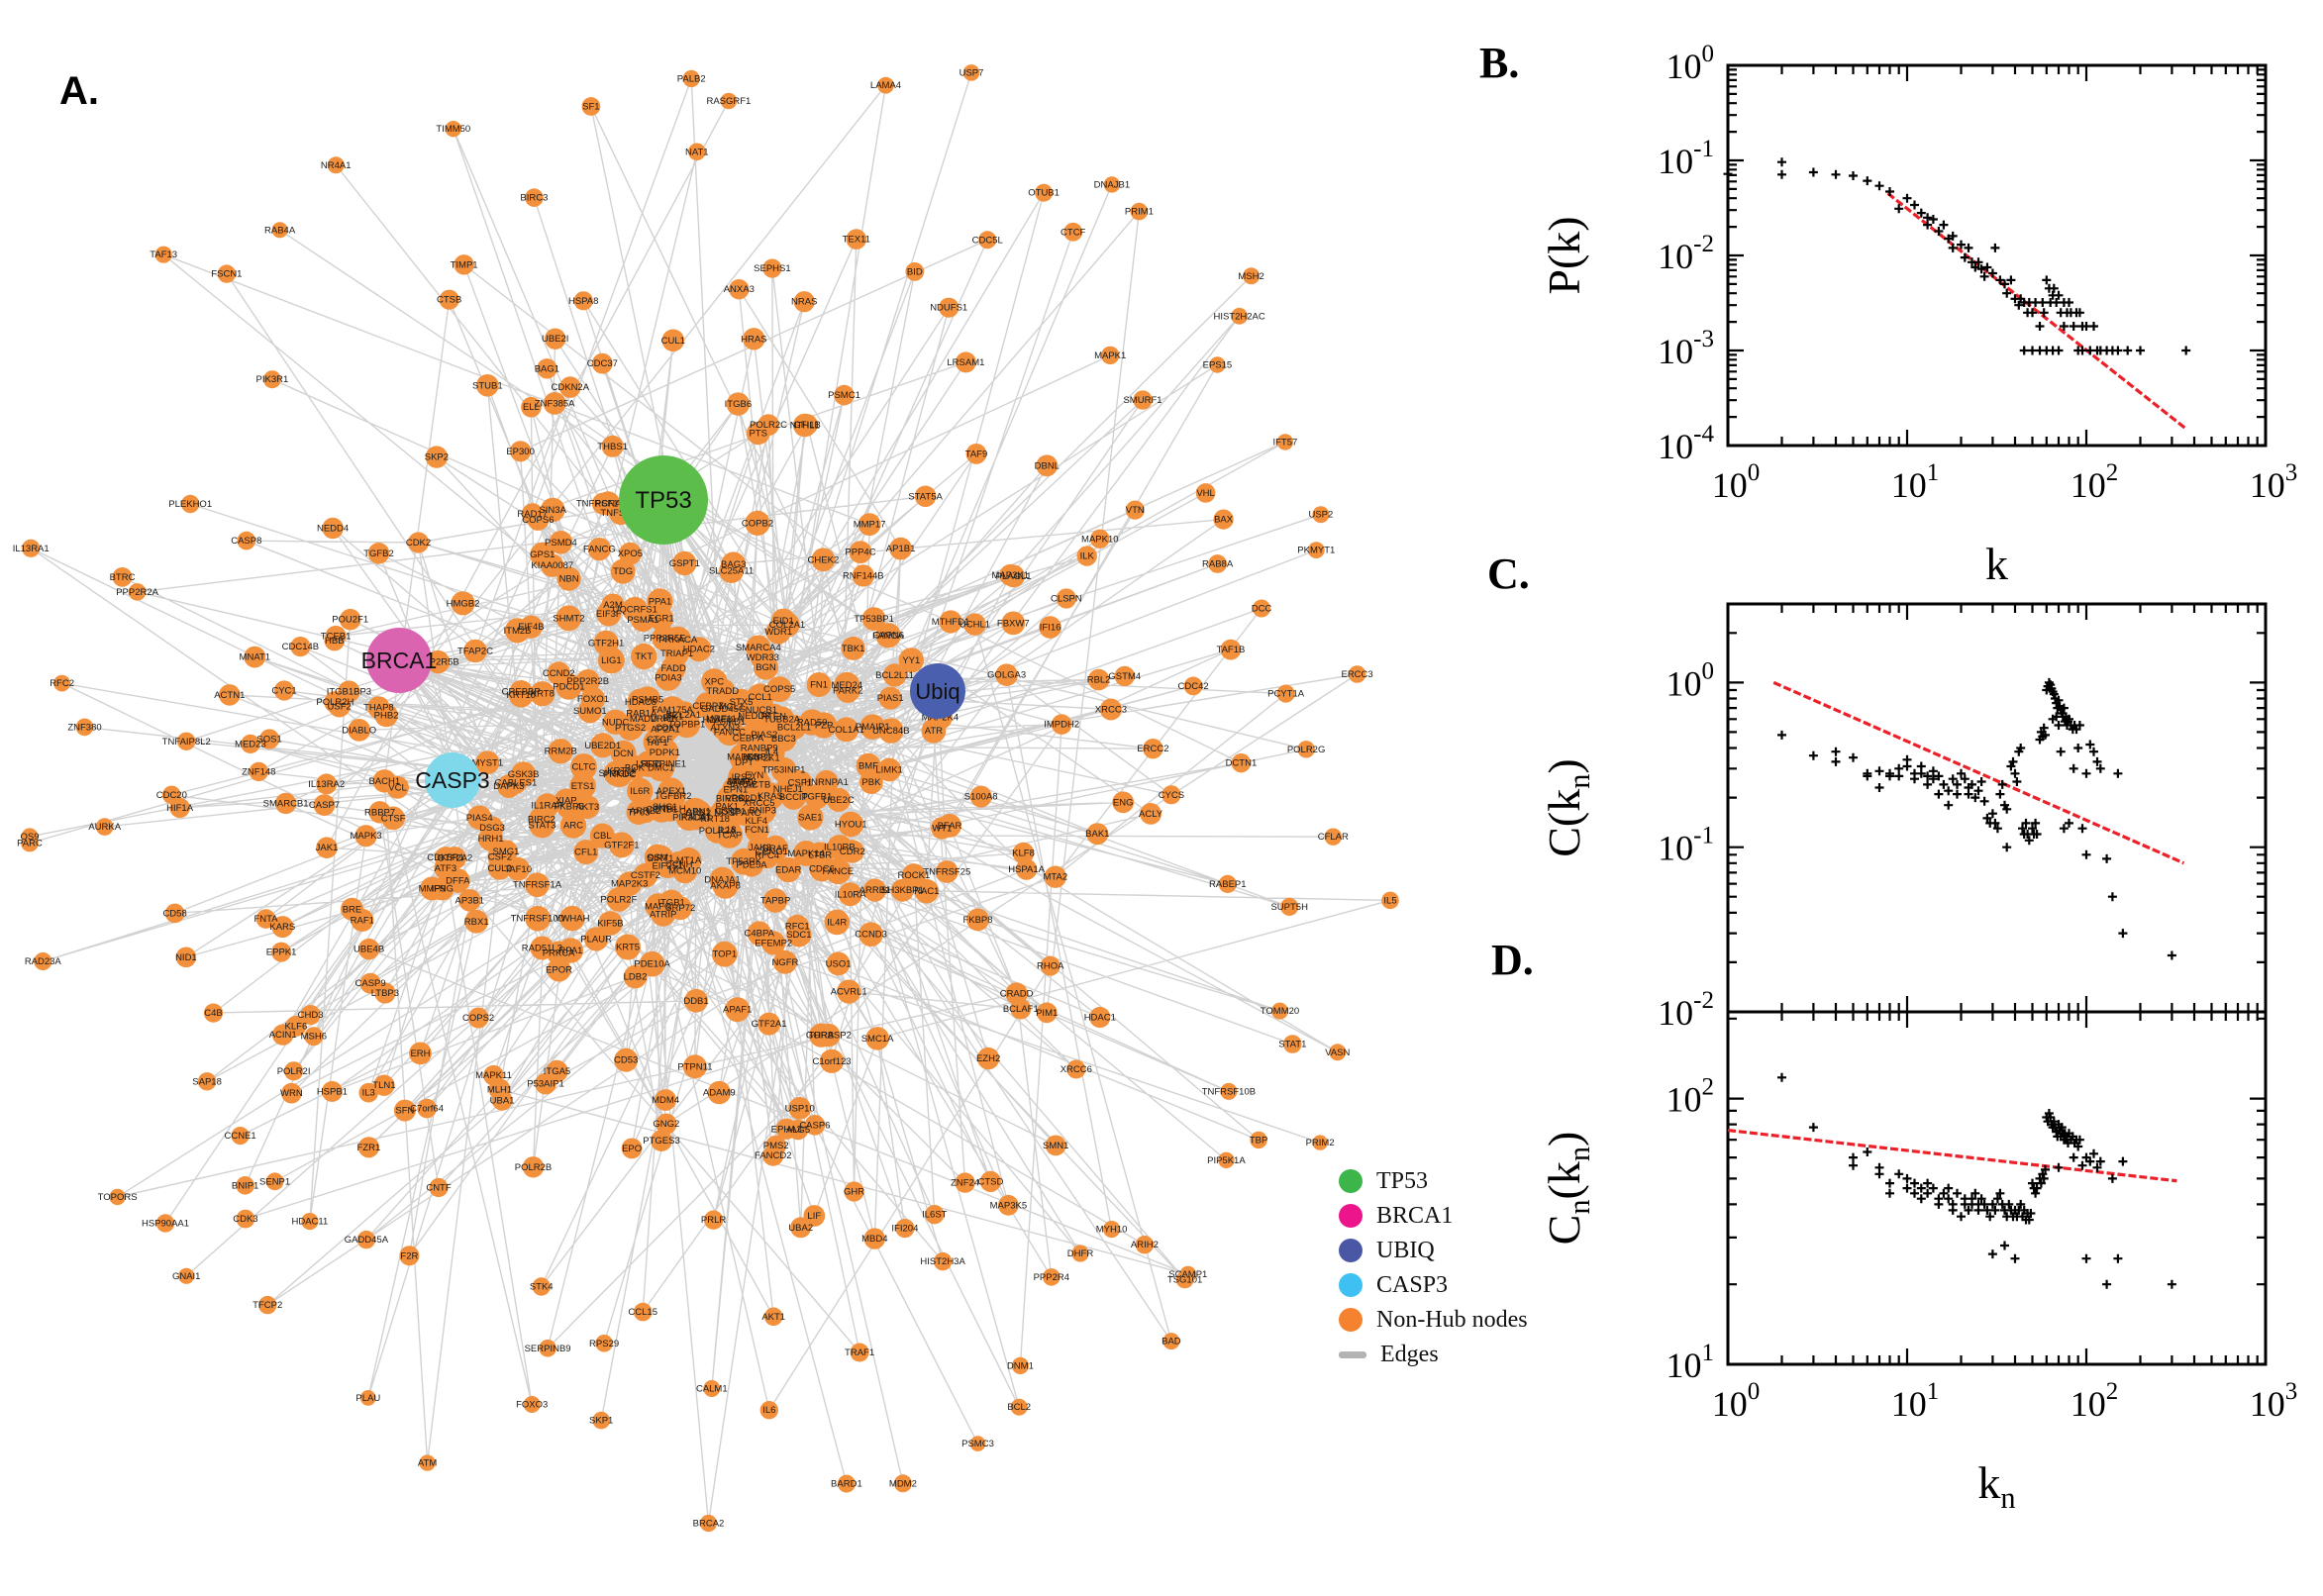  What do you see at coordinates (190, 504) in the screenshot?
I see `node-label: PLEKHO1` at bounding box center [190, 504].